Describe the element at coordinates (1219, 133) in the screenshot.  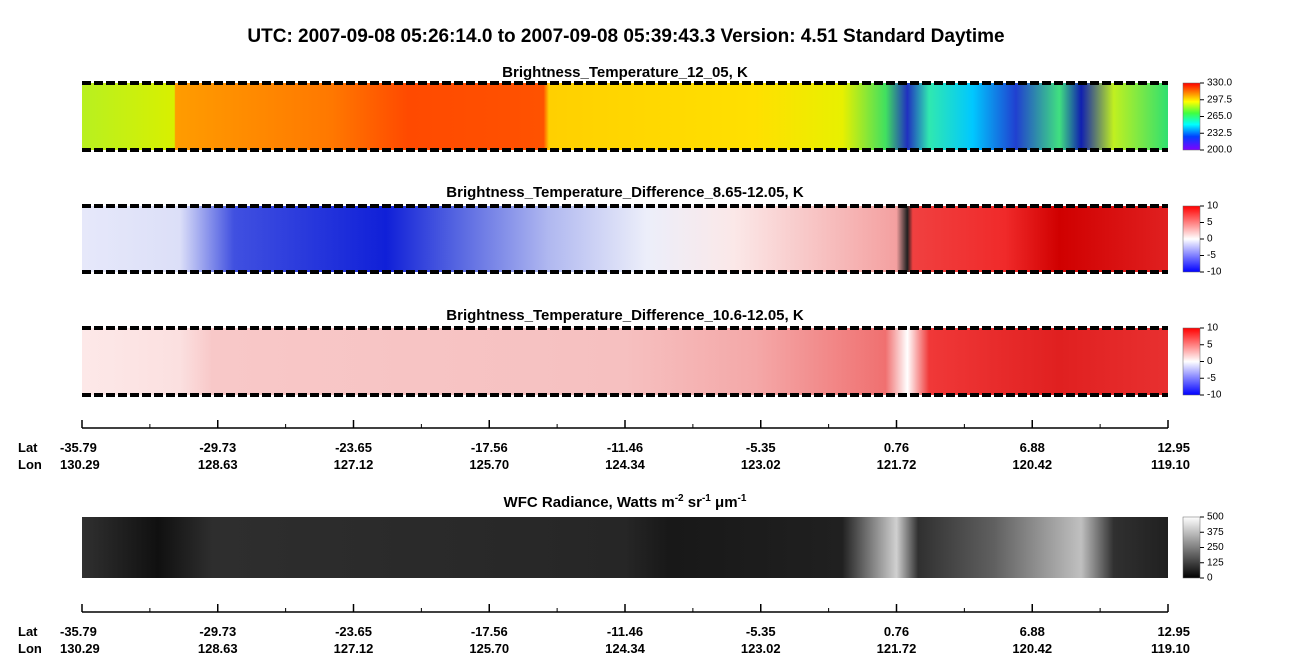
I see `colorbar-label: 232.5` at that location.